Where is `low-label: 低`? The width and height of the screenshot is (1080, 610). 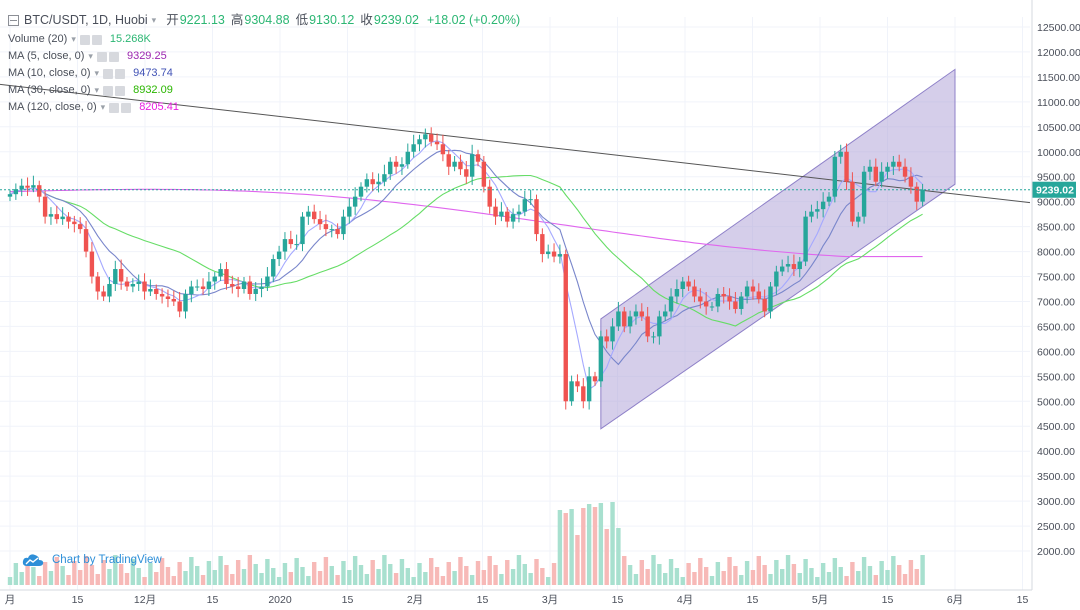
low-label: 低 is located at coordinates (302, 19).